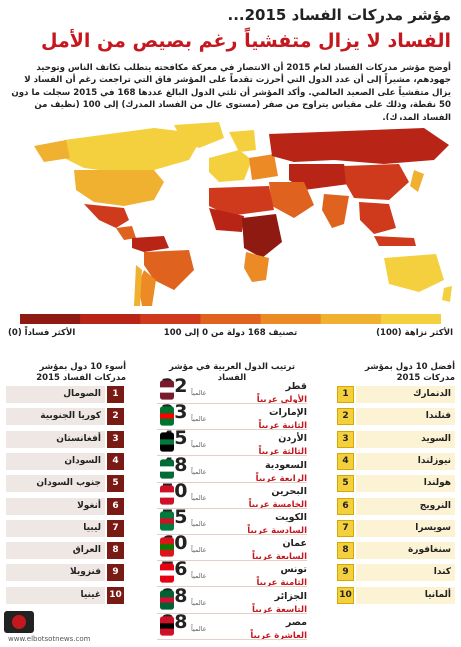 The width and height of the screenshot is (461, 647). What do you see at coordinates (106, 216) in the screenshot?
I see `map-mexico` at bounding box center [106, 216].